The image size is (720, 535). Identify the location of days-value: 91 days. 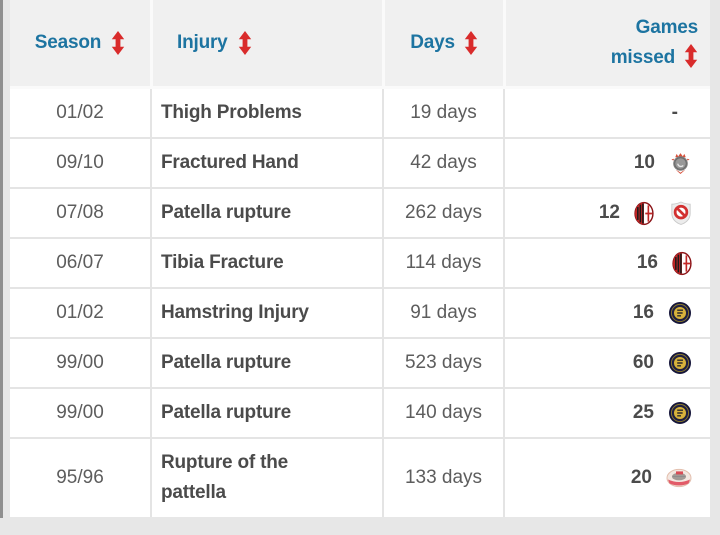
(443, 312).